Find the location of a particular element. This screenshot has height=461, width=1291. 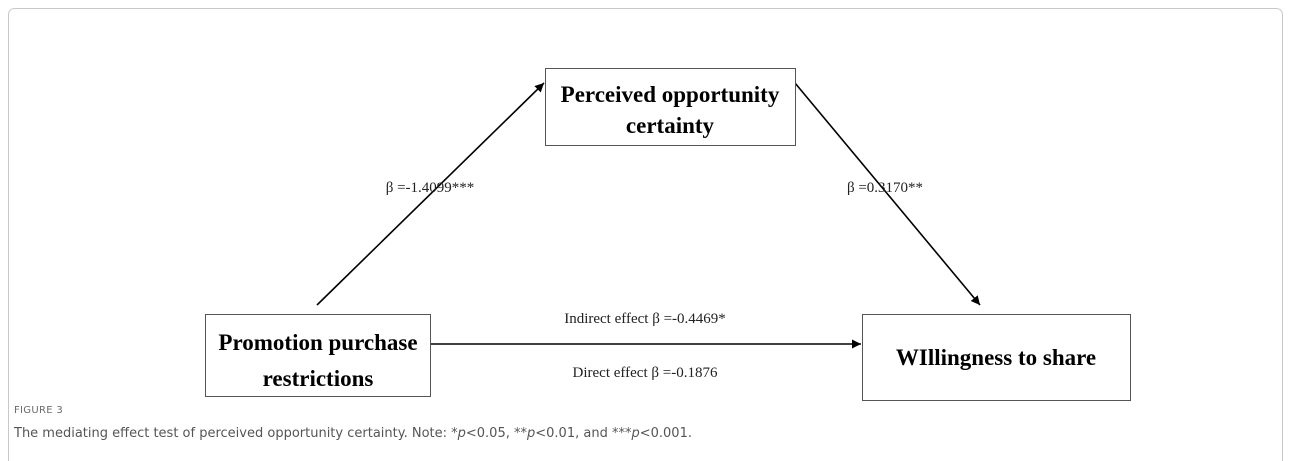

caption-part: <0.01, and *** is located at coordinates (583, 433).